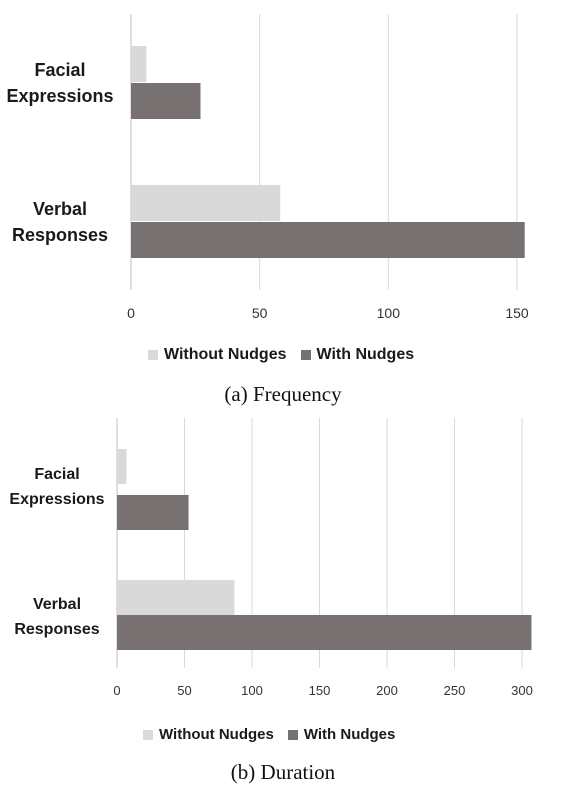 This screenshot has height=796, width=566. What do you see at coordinates (283, 394) in the screenshot?
I see `caption-frequency: (a) Frequency` at bounding box center [283, 394].